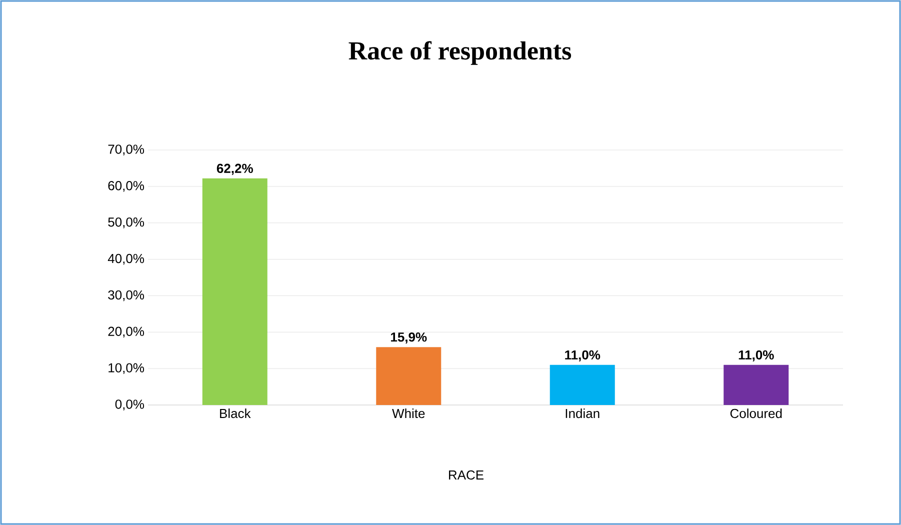 This screenshot has height=525, width=901. What do you see at coordinates (126, 150) in the screenshot?
I see `y-tick-label: 70,0%` at bounding box center [126, 150].